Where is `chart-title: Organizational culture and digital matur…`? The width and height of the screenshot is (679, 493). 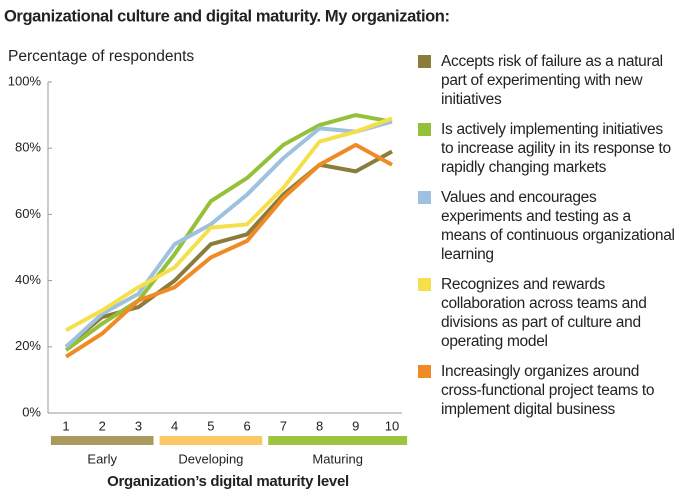 chart-title: Organizational culture and digital matur… is located at coordinates (227, 16).